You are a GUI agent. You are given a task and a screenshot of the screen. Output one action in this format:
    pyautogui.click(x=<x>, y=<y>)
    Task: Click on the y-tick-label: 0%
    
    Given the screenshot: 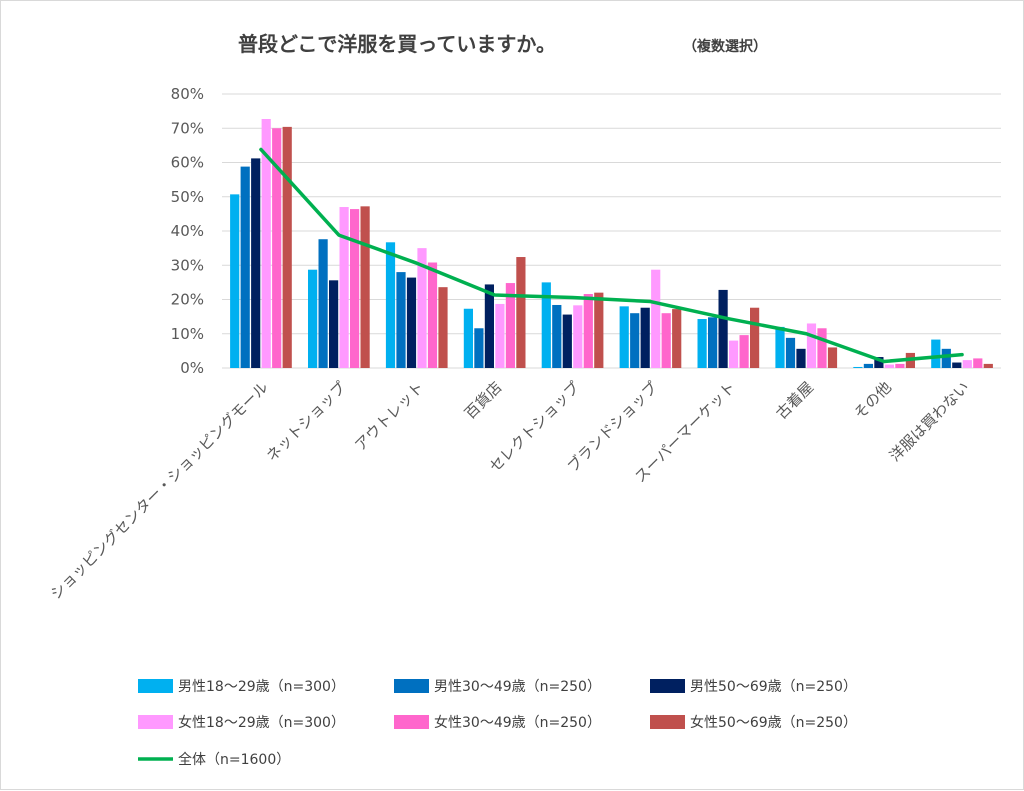 What is the action you would take?
    pyautogui.click(x=192, y=368)
    